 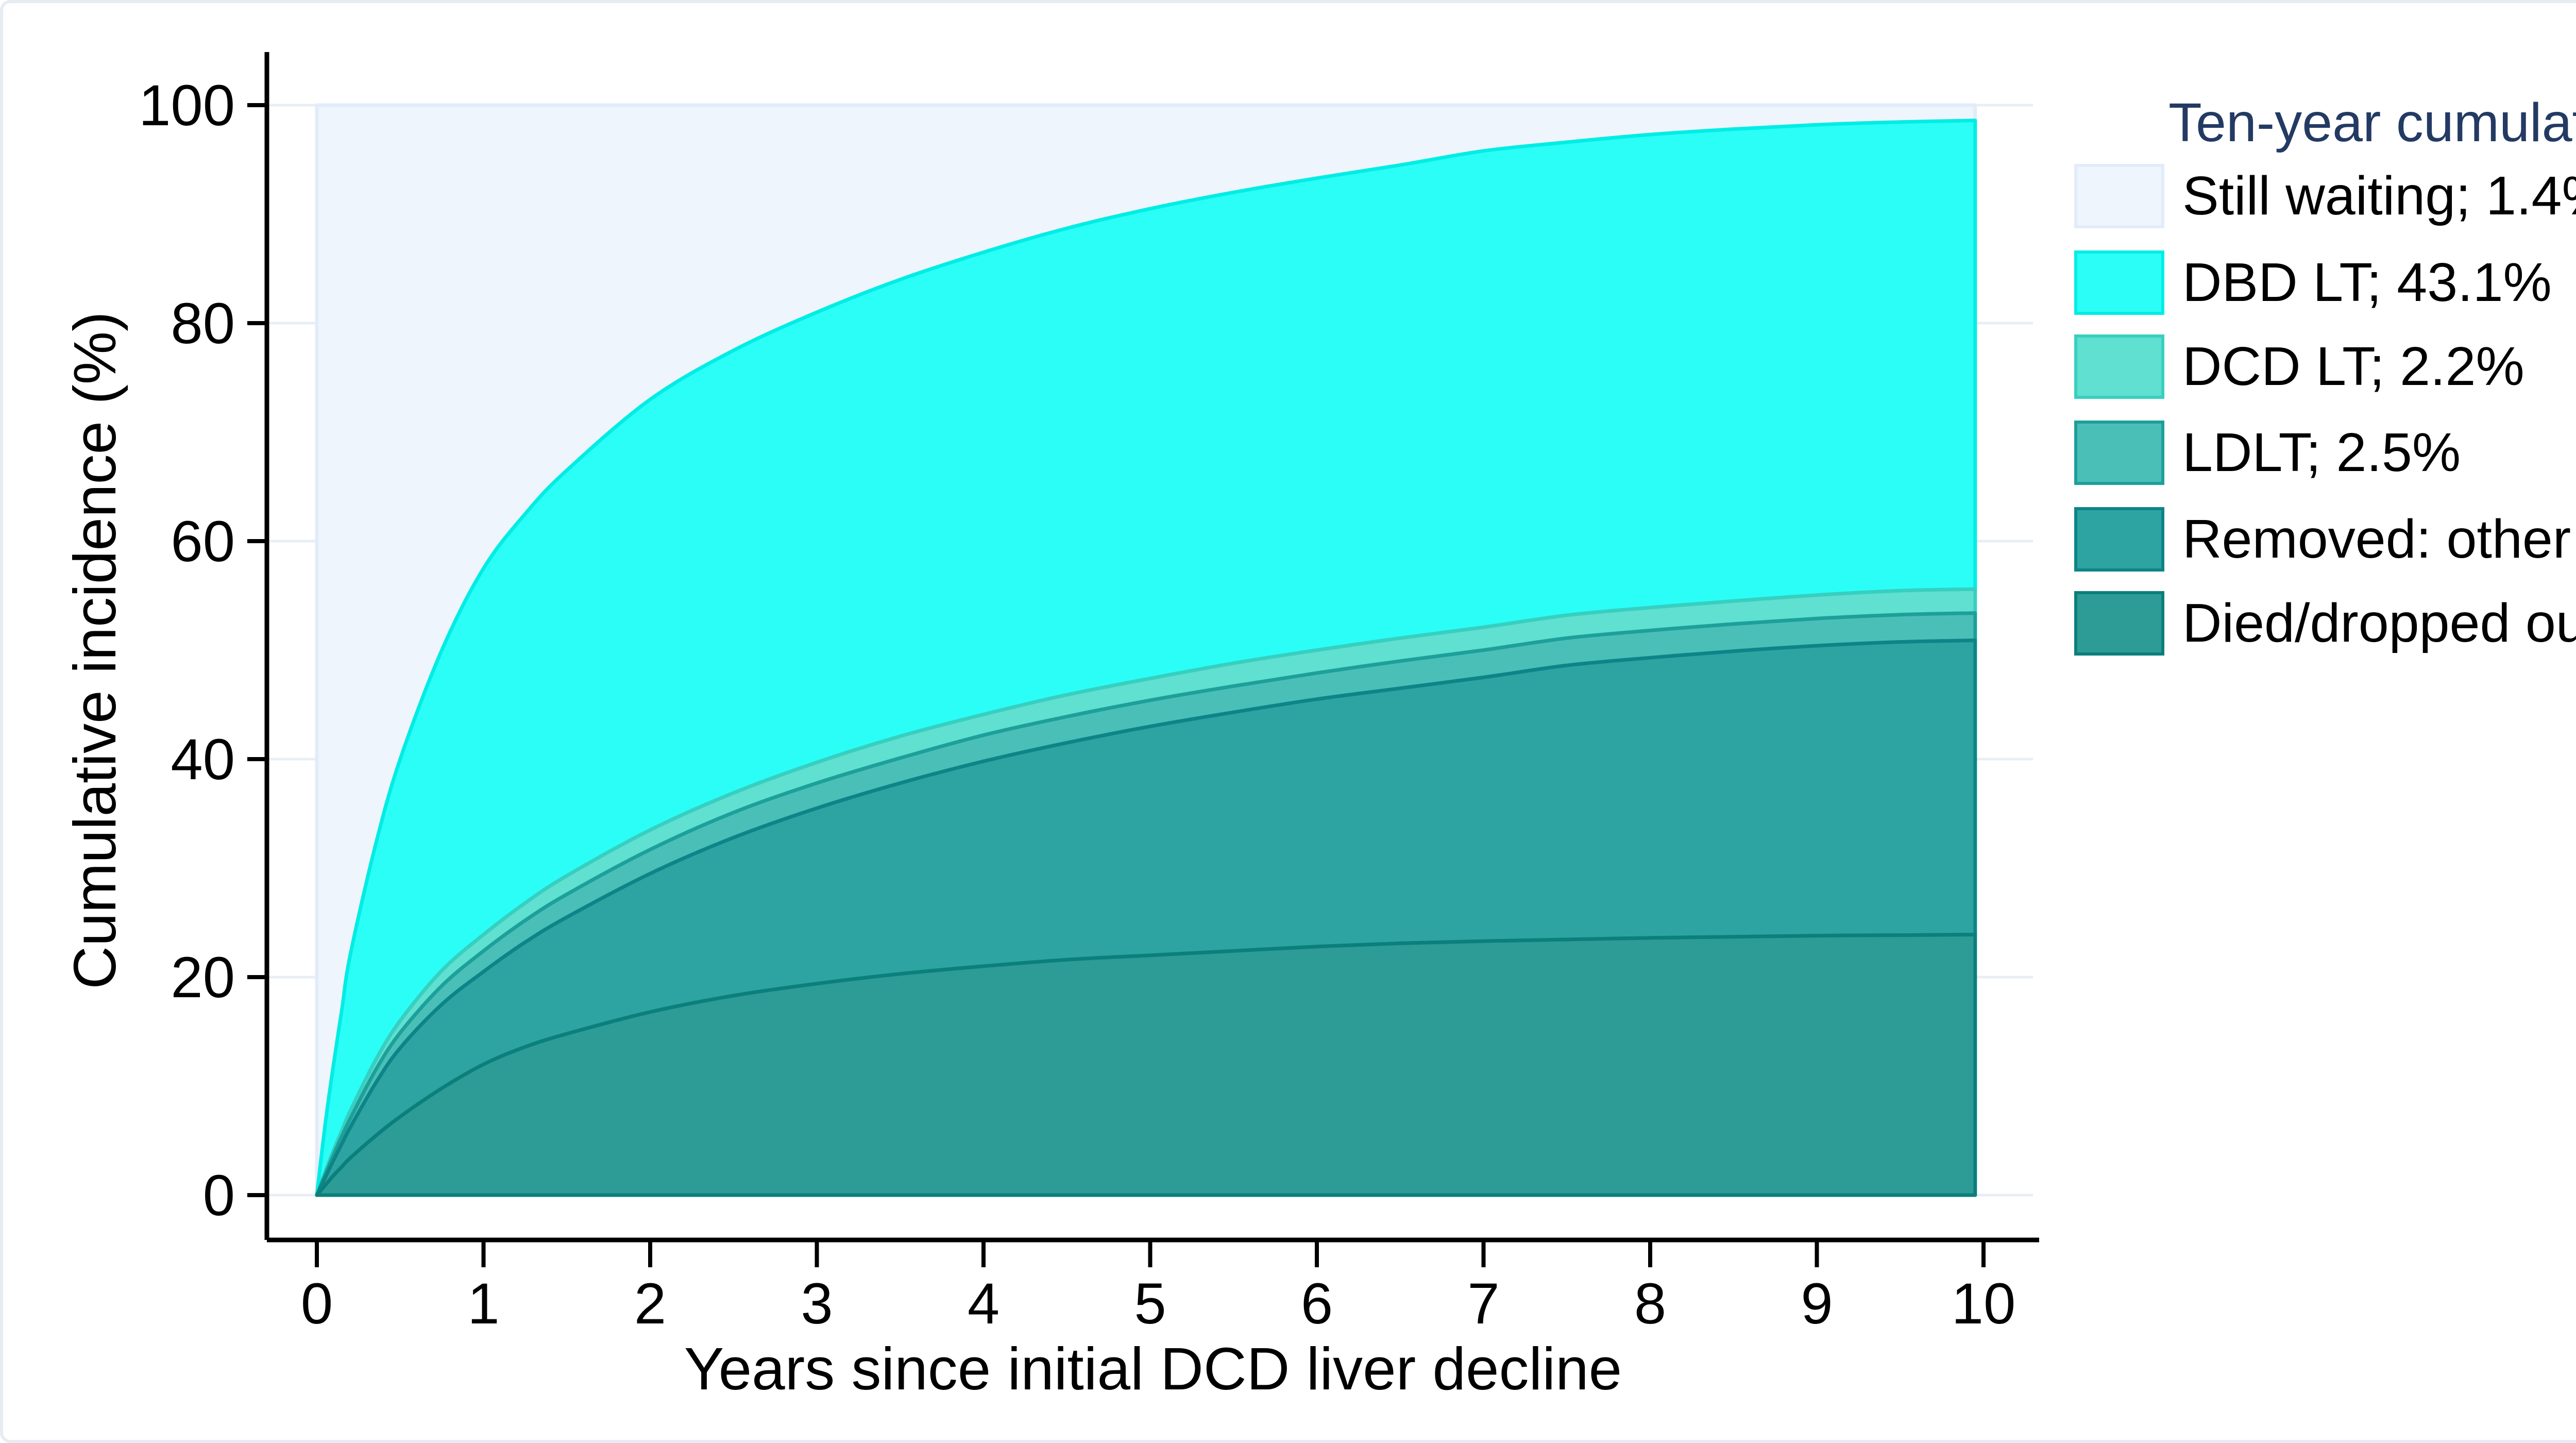 What do you see at coordinates (203, 541) in the screenshot?
I see `y-tick-label-60: 60` at bounding box center [203, 541].